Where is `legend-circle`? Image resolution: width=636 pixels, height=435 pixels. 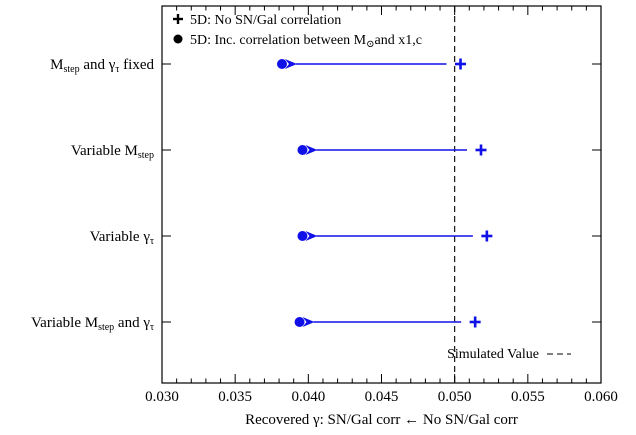
legend-circle is located at coordinates (178, 39).